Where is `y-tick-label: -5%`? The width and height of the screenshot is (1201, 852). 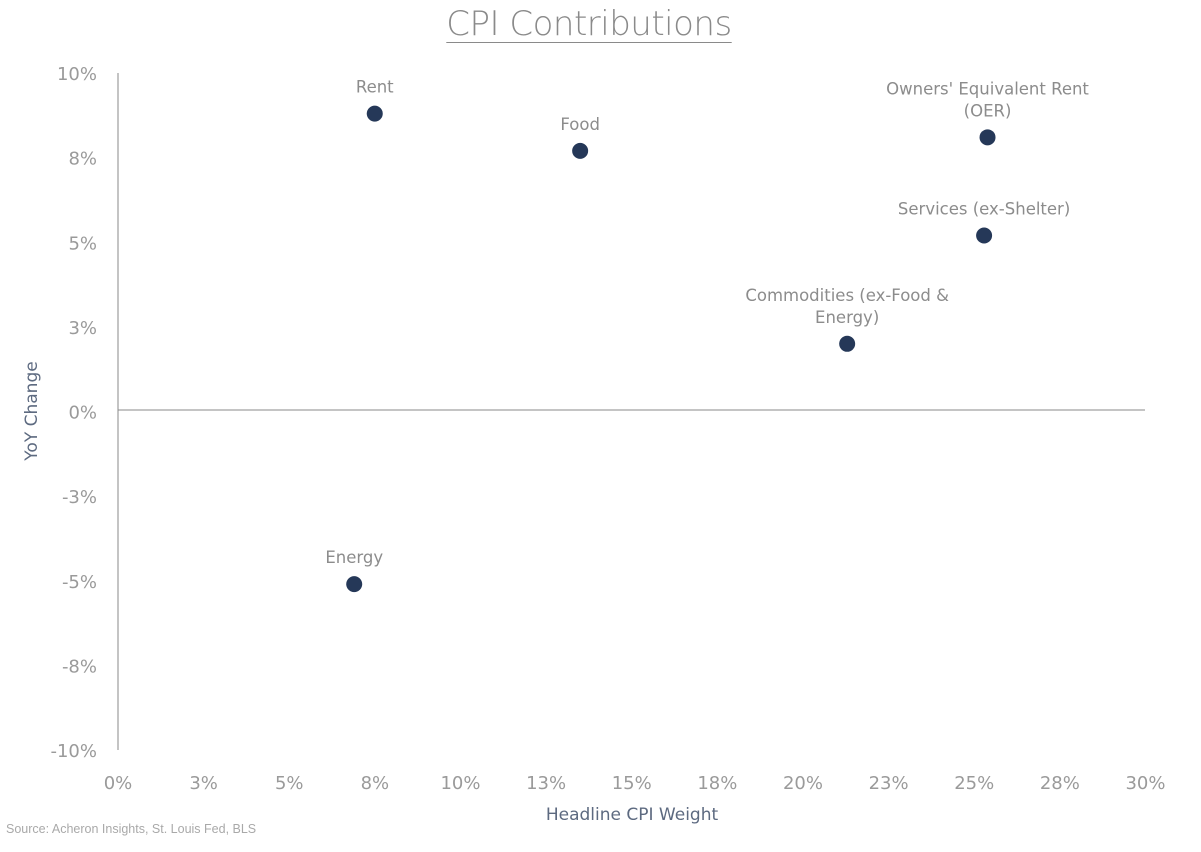
y-tick-label: -5% is located at coordinates (79, 582).